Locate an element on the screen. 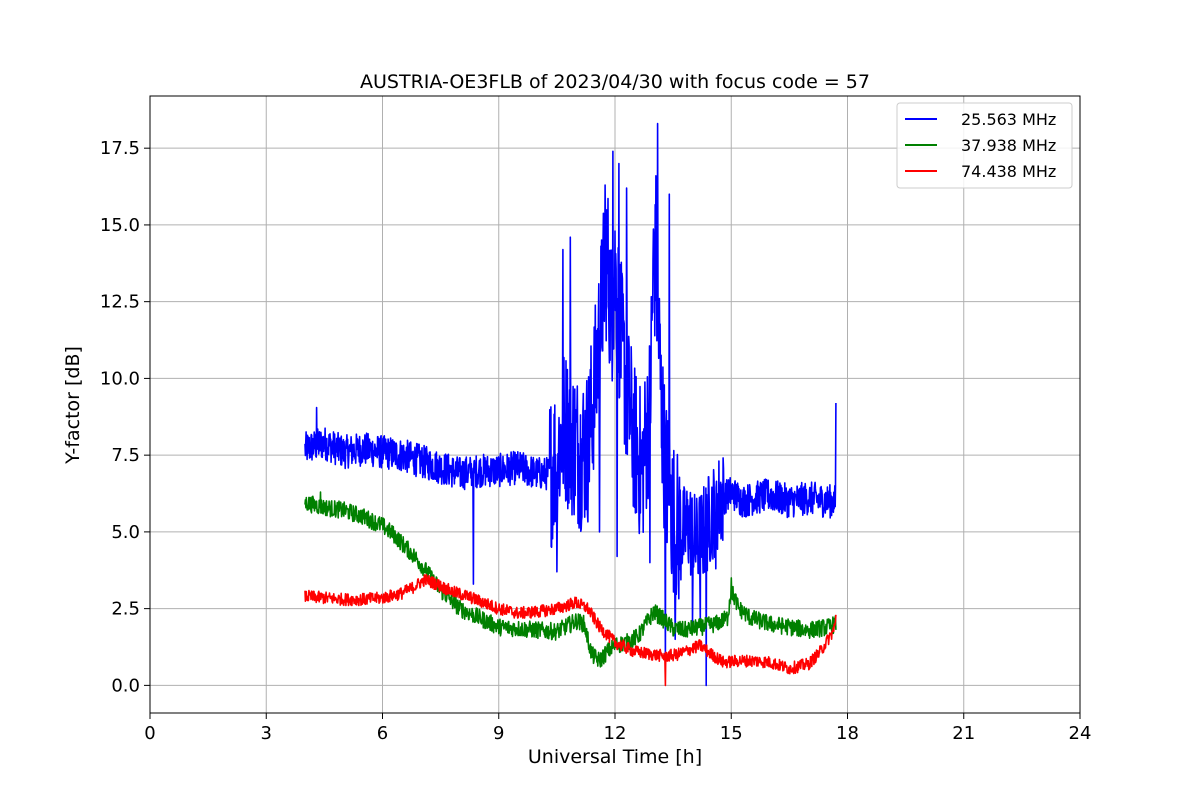  x-tick-label: 21 is located at coordinates (963, 733).